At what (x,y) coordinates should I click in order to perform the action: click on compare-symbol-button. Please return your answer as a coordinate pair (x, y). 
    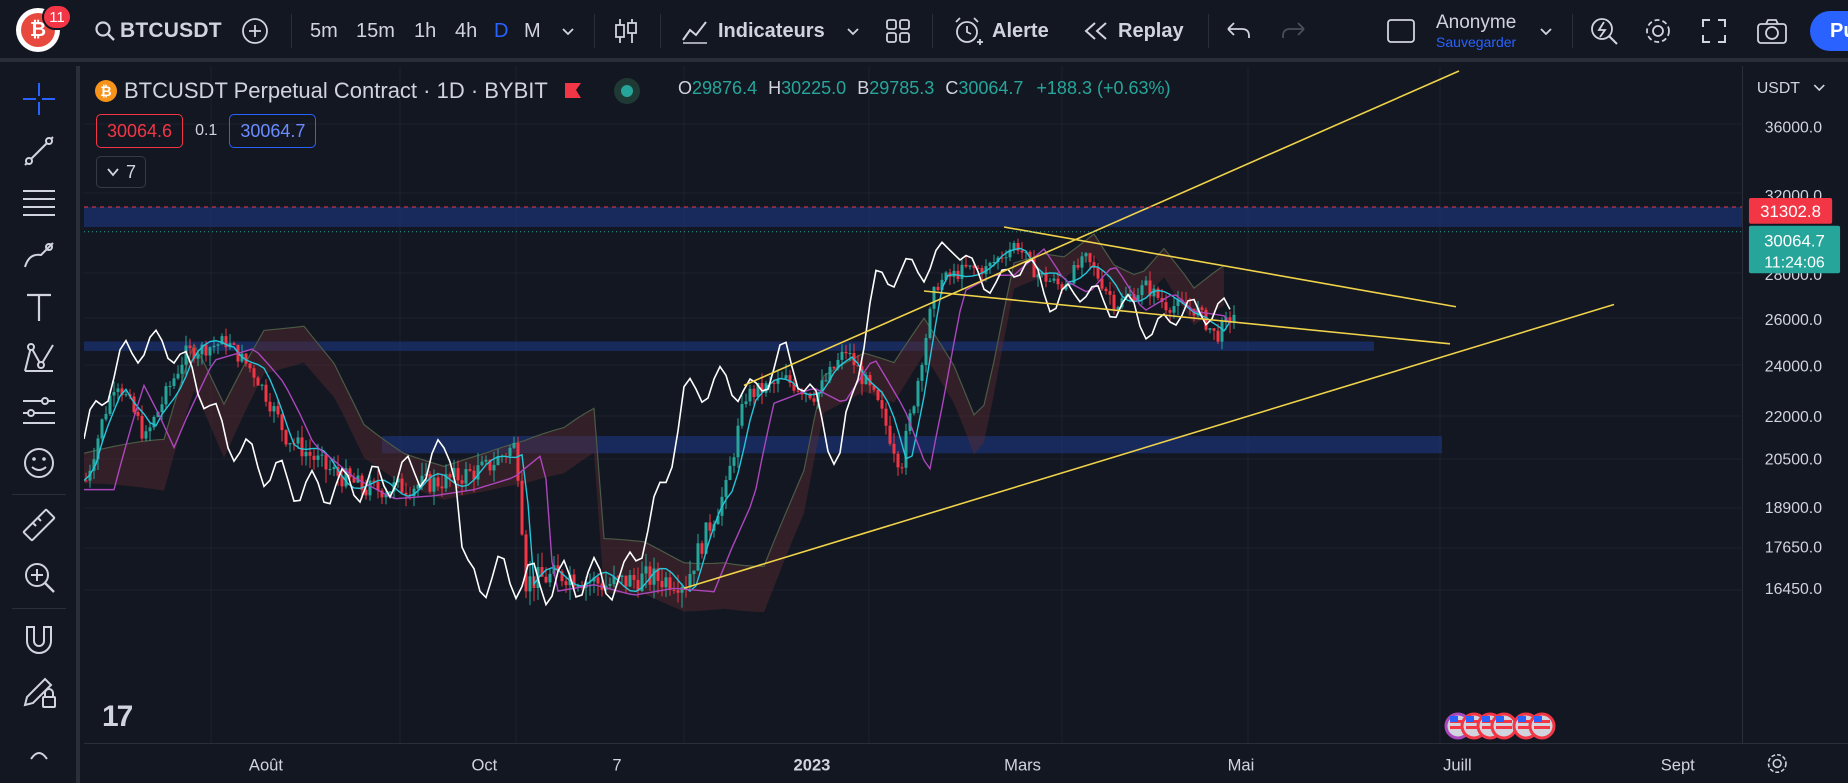
    Looking at the image, I should click on (255, 31).